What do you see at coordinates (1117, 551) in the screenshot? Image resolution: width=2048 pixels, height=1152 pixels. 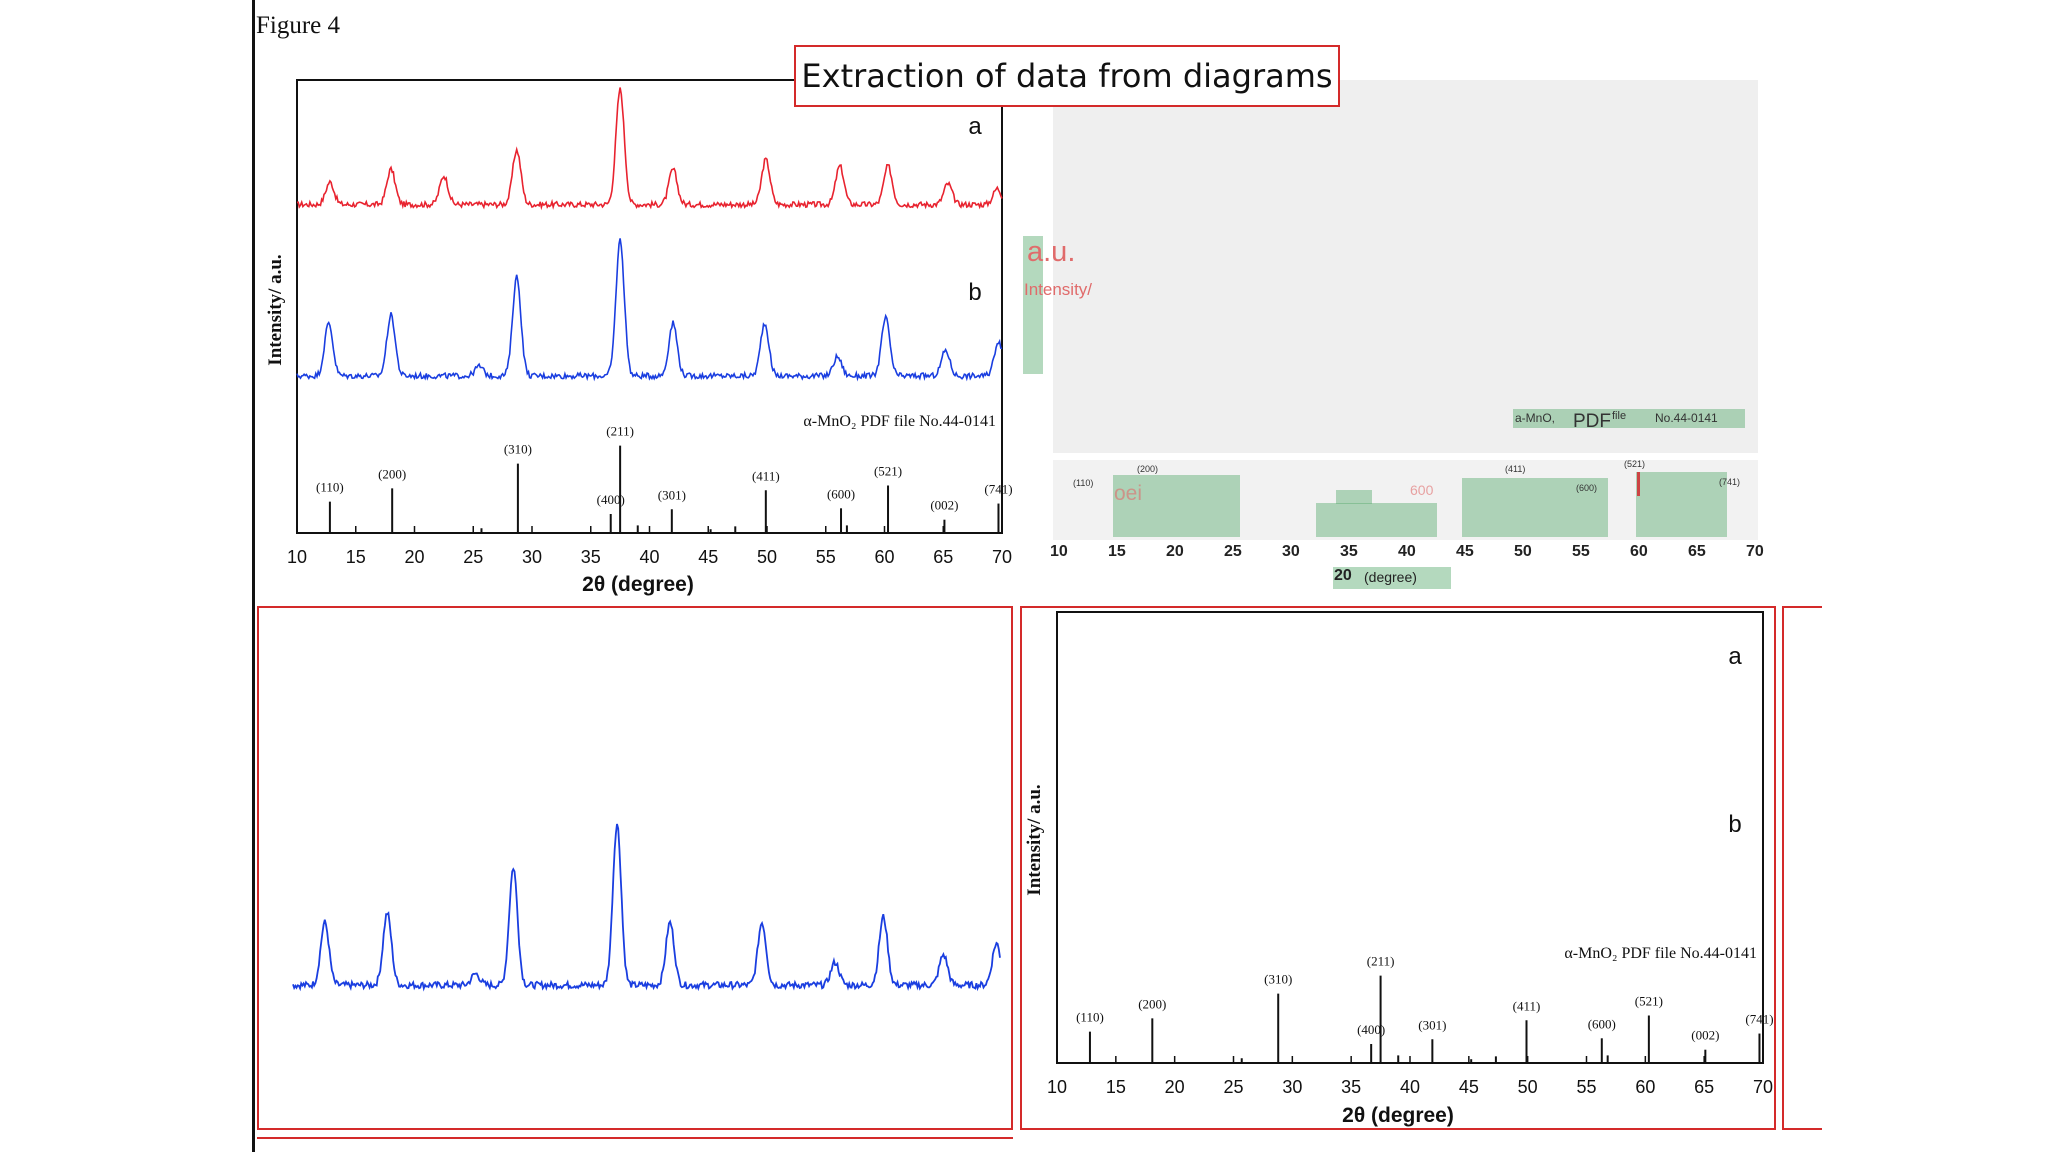 I see `ocr-xtick-label: 15` at bounding box center [1117, 551].